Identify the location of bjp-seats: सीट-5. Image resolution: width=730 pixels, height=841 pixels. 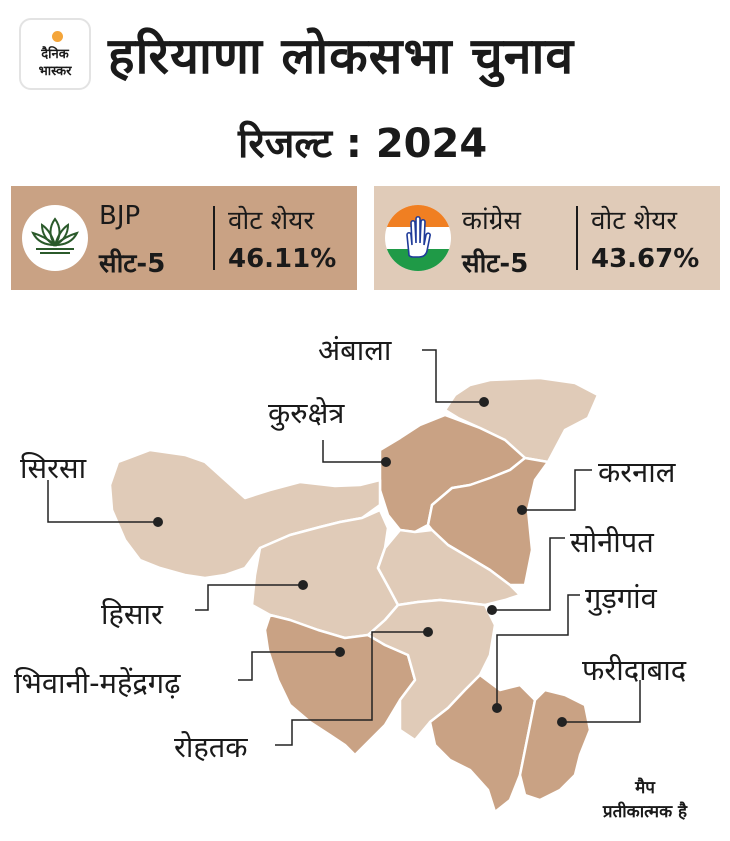
(132, 264).